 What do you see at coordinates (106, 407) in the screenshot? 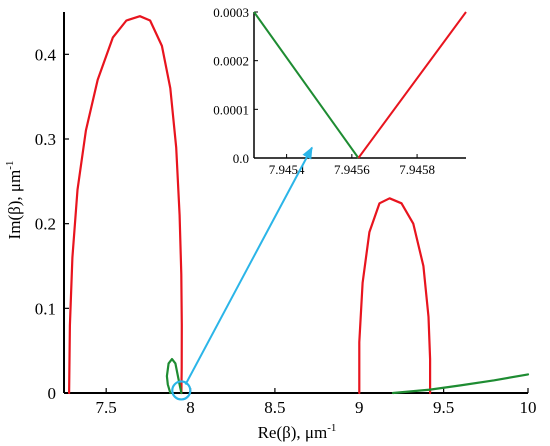
I see `x-tick-label: 7.5` at bounding box center [106, 407].